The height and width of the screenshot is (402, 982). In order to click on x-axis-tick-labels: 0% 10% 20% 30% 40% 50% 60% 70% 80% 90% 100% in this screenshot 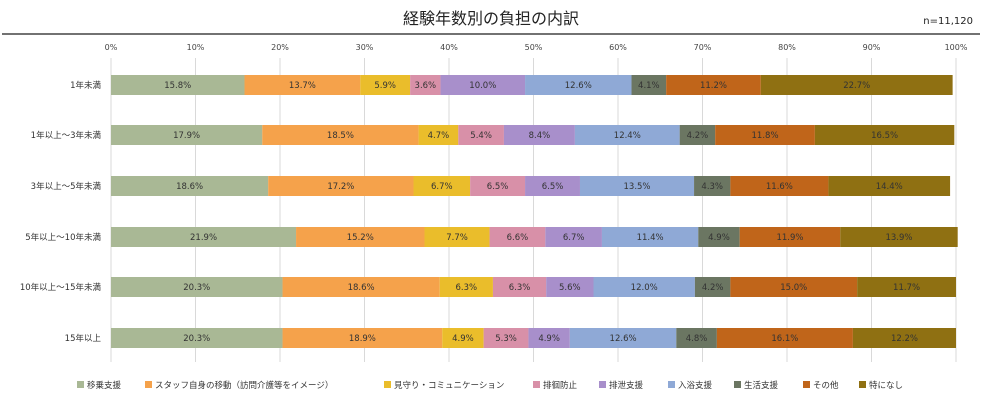, I will do `click(536, 47)`.